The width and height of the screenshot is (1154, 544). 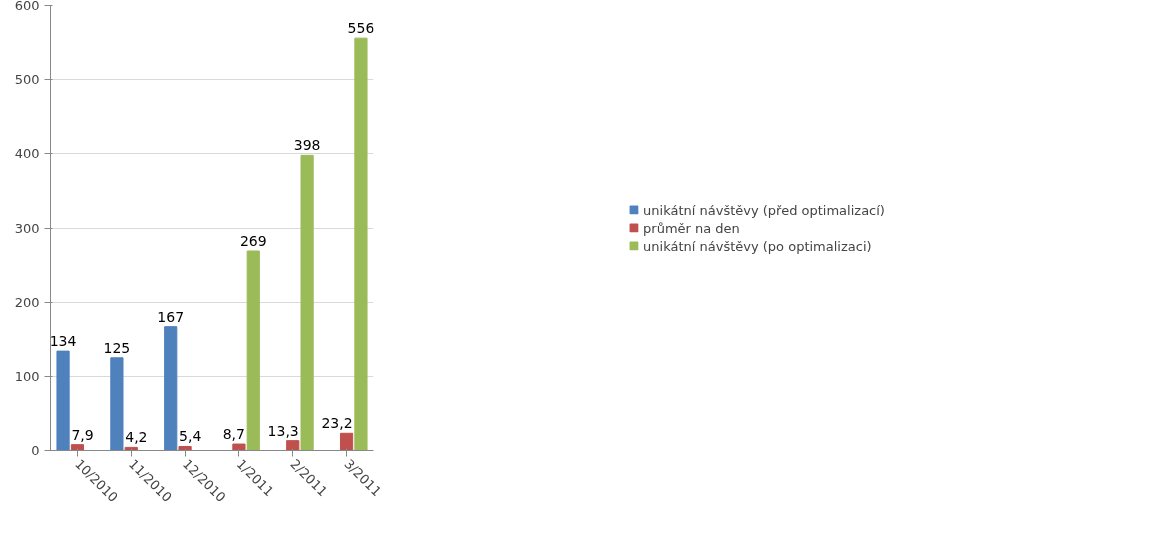 I want to click on data-label: 4,2, so click(x=136, y=437).